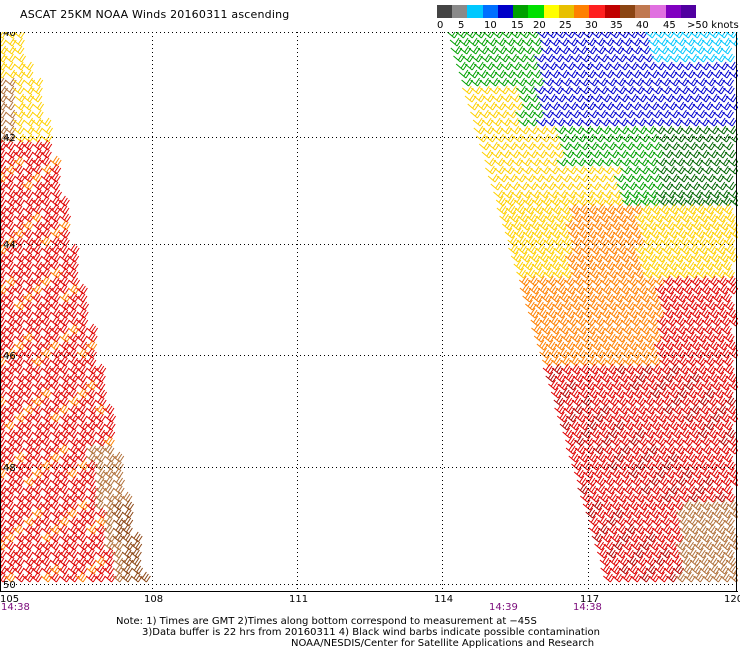 The image size is (740, 650). What do you see at coordinates (460, 11) in the screenshot?
I see `colorbar-segment` at bounding box center [460, 11].